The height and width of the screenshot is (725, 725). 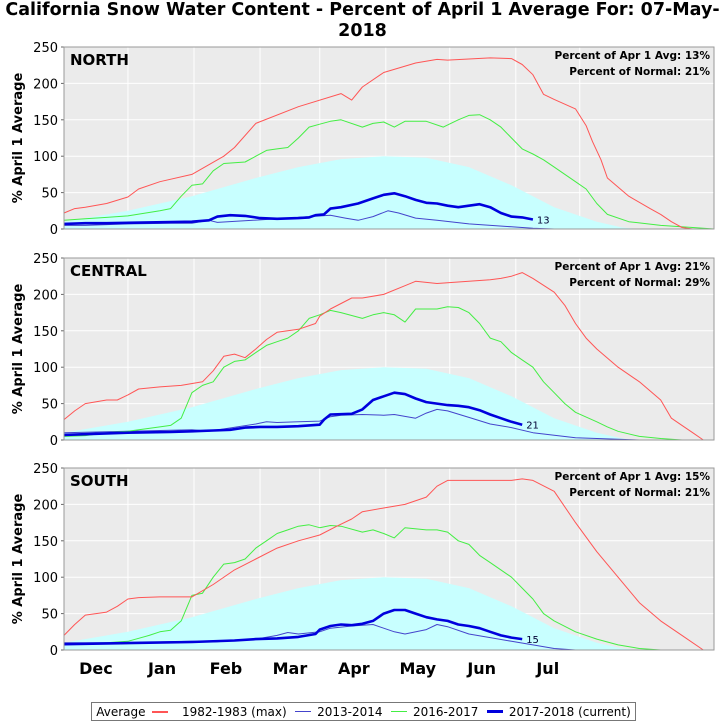 I want to click on legend-item-average: Average, so click(x=134, y=712).